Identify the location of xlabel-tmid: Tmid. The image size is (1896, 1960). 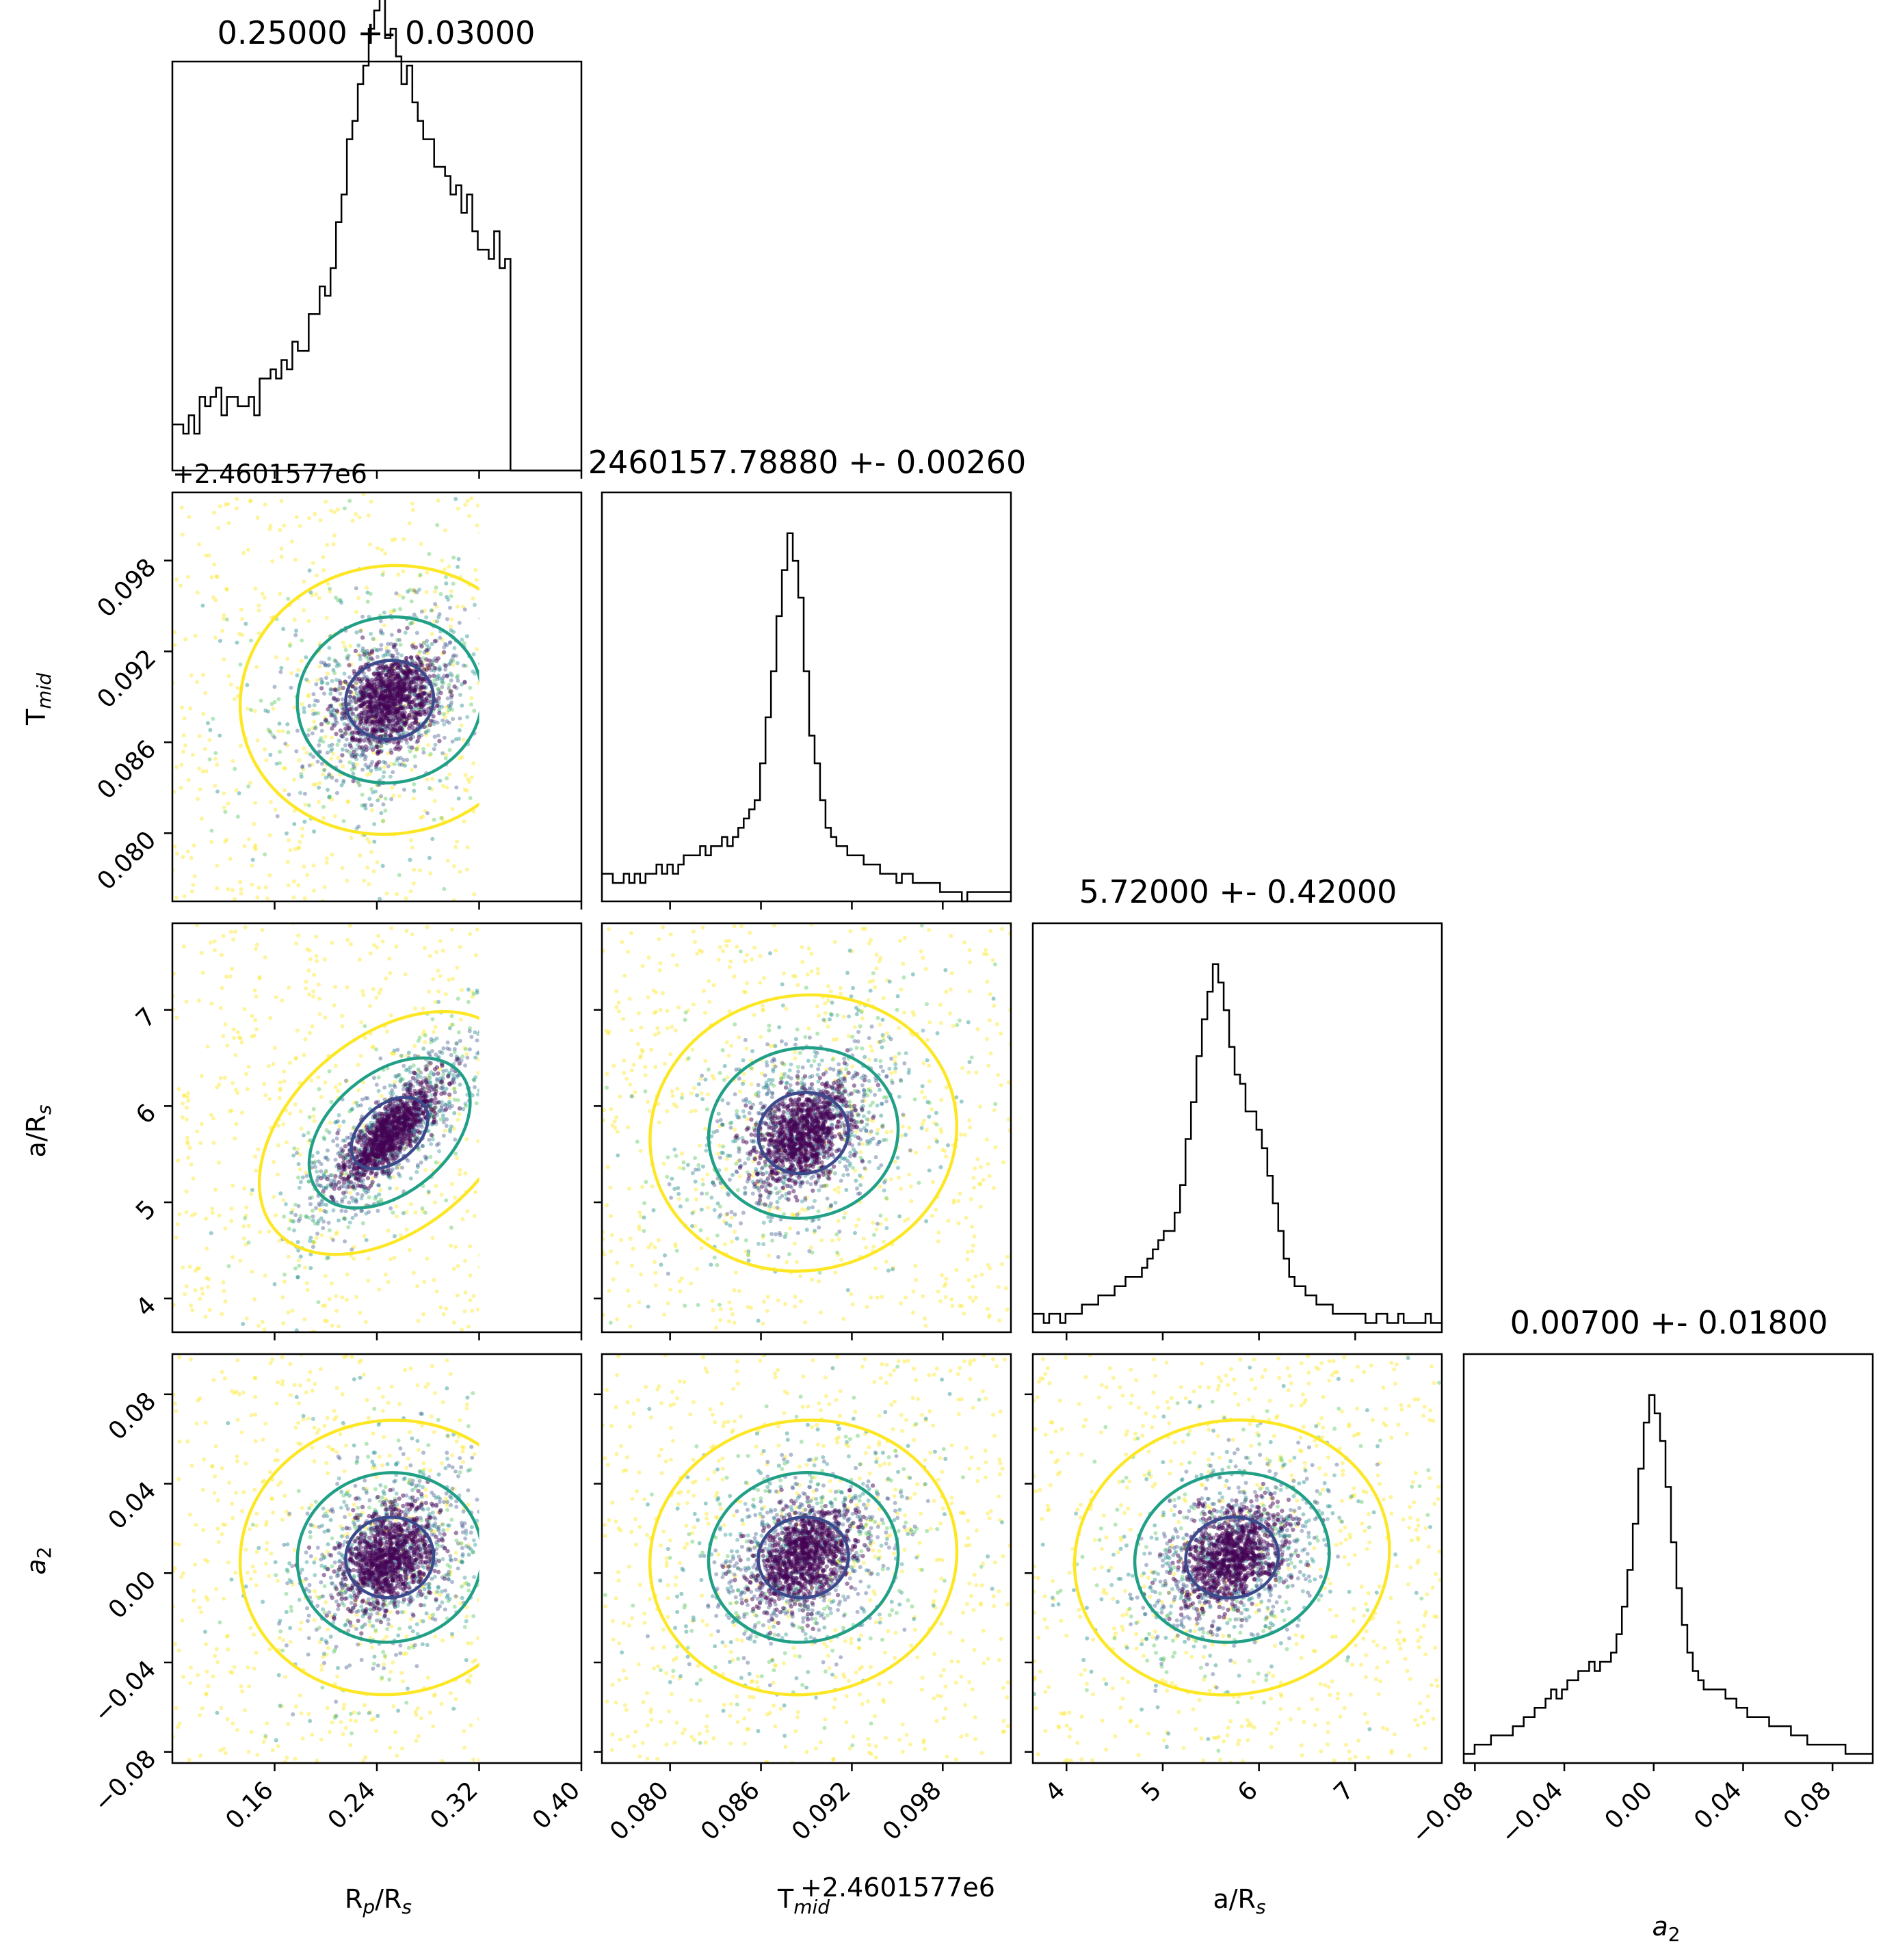
(804, 1901).